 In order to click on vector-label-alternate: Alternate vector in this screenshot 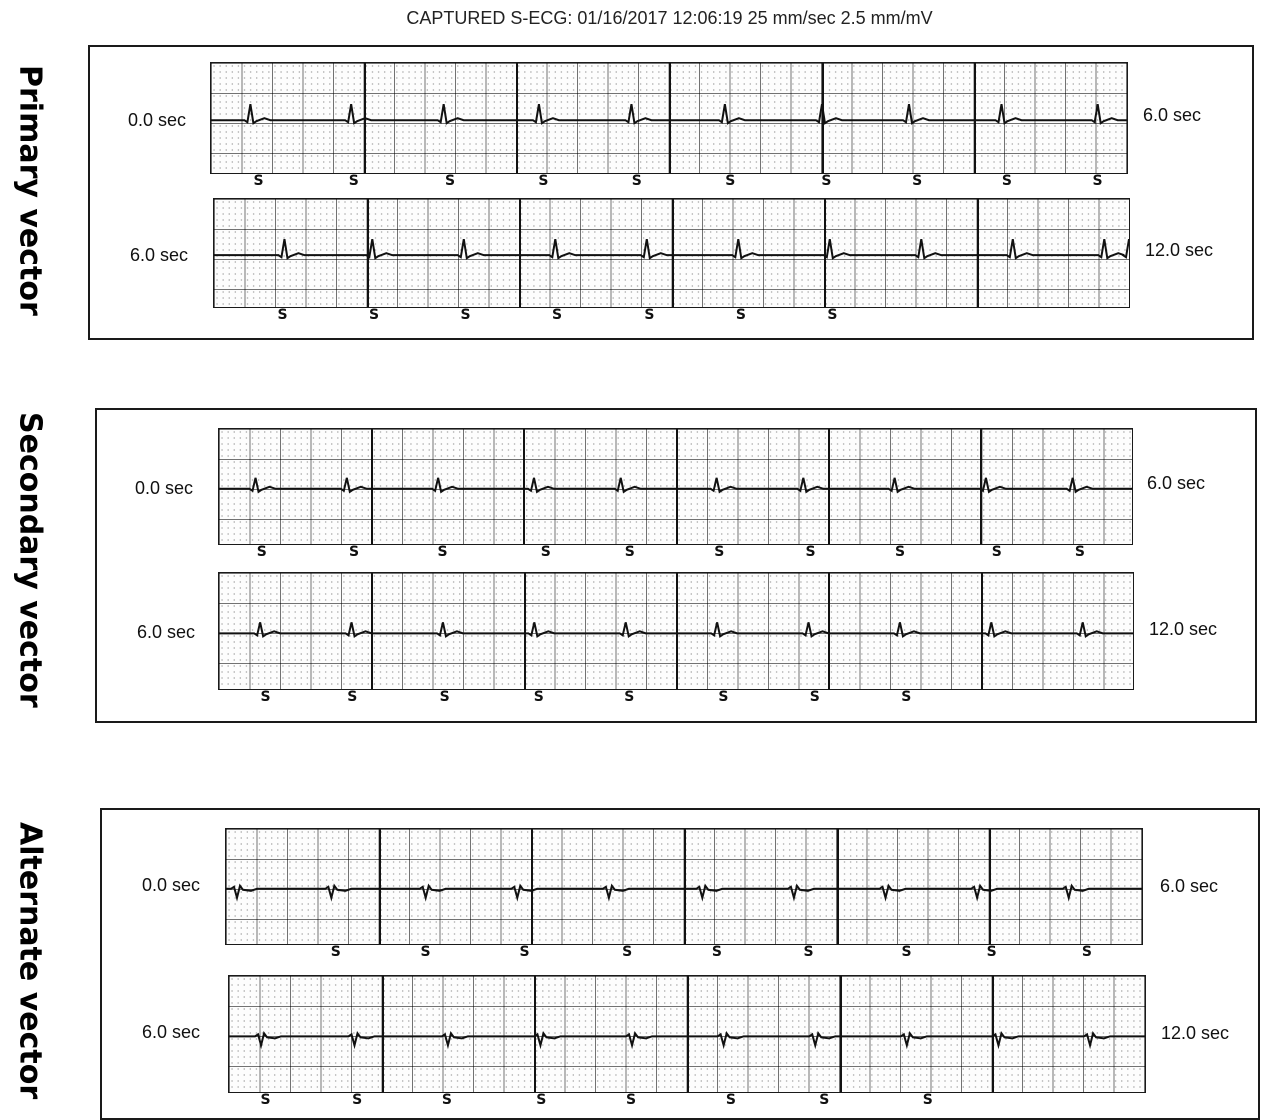, I will do `click(30, 961)`.